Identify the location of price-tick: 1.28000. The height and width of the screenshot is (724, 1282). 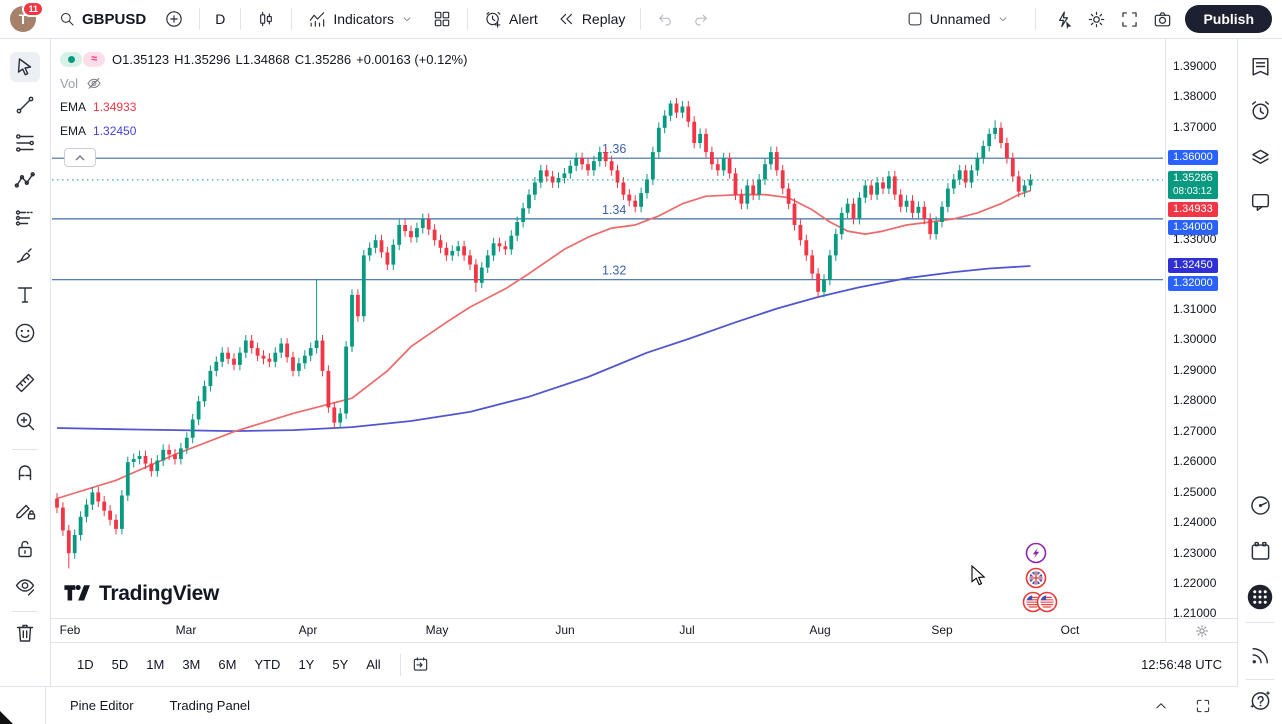
(1195, 400).